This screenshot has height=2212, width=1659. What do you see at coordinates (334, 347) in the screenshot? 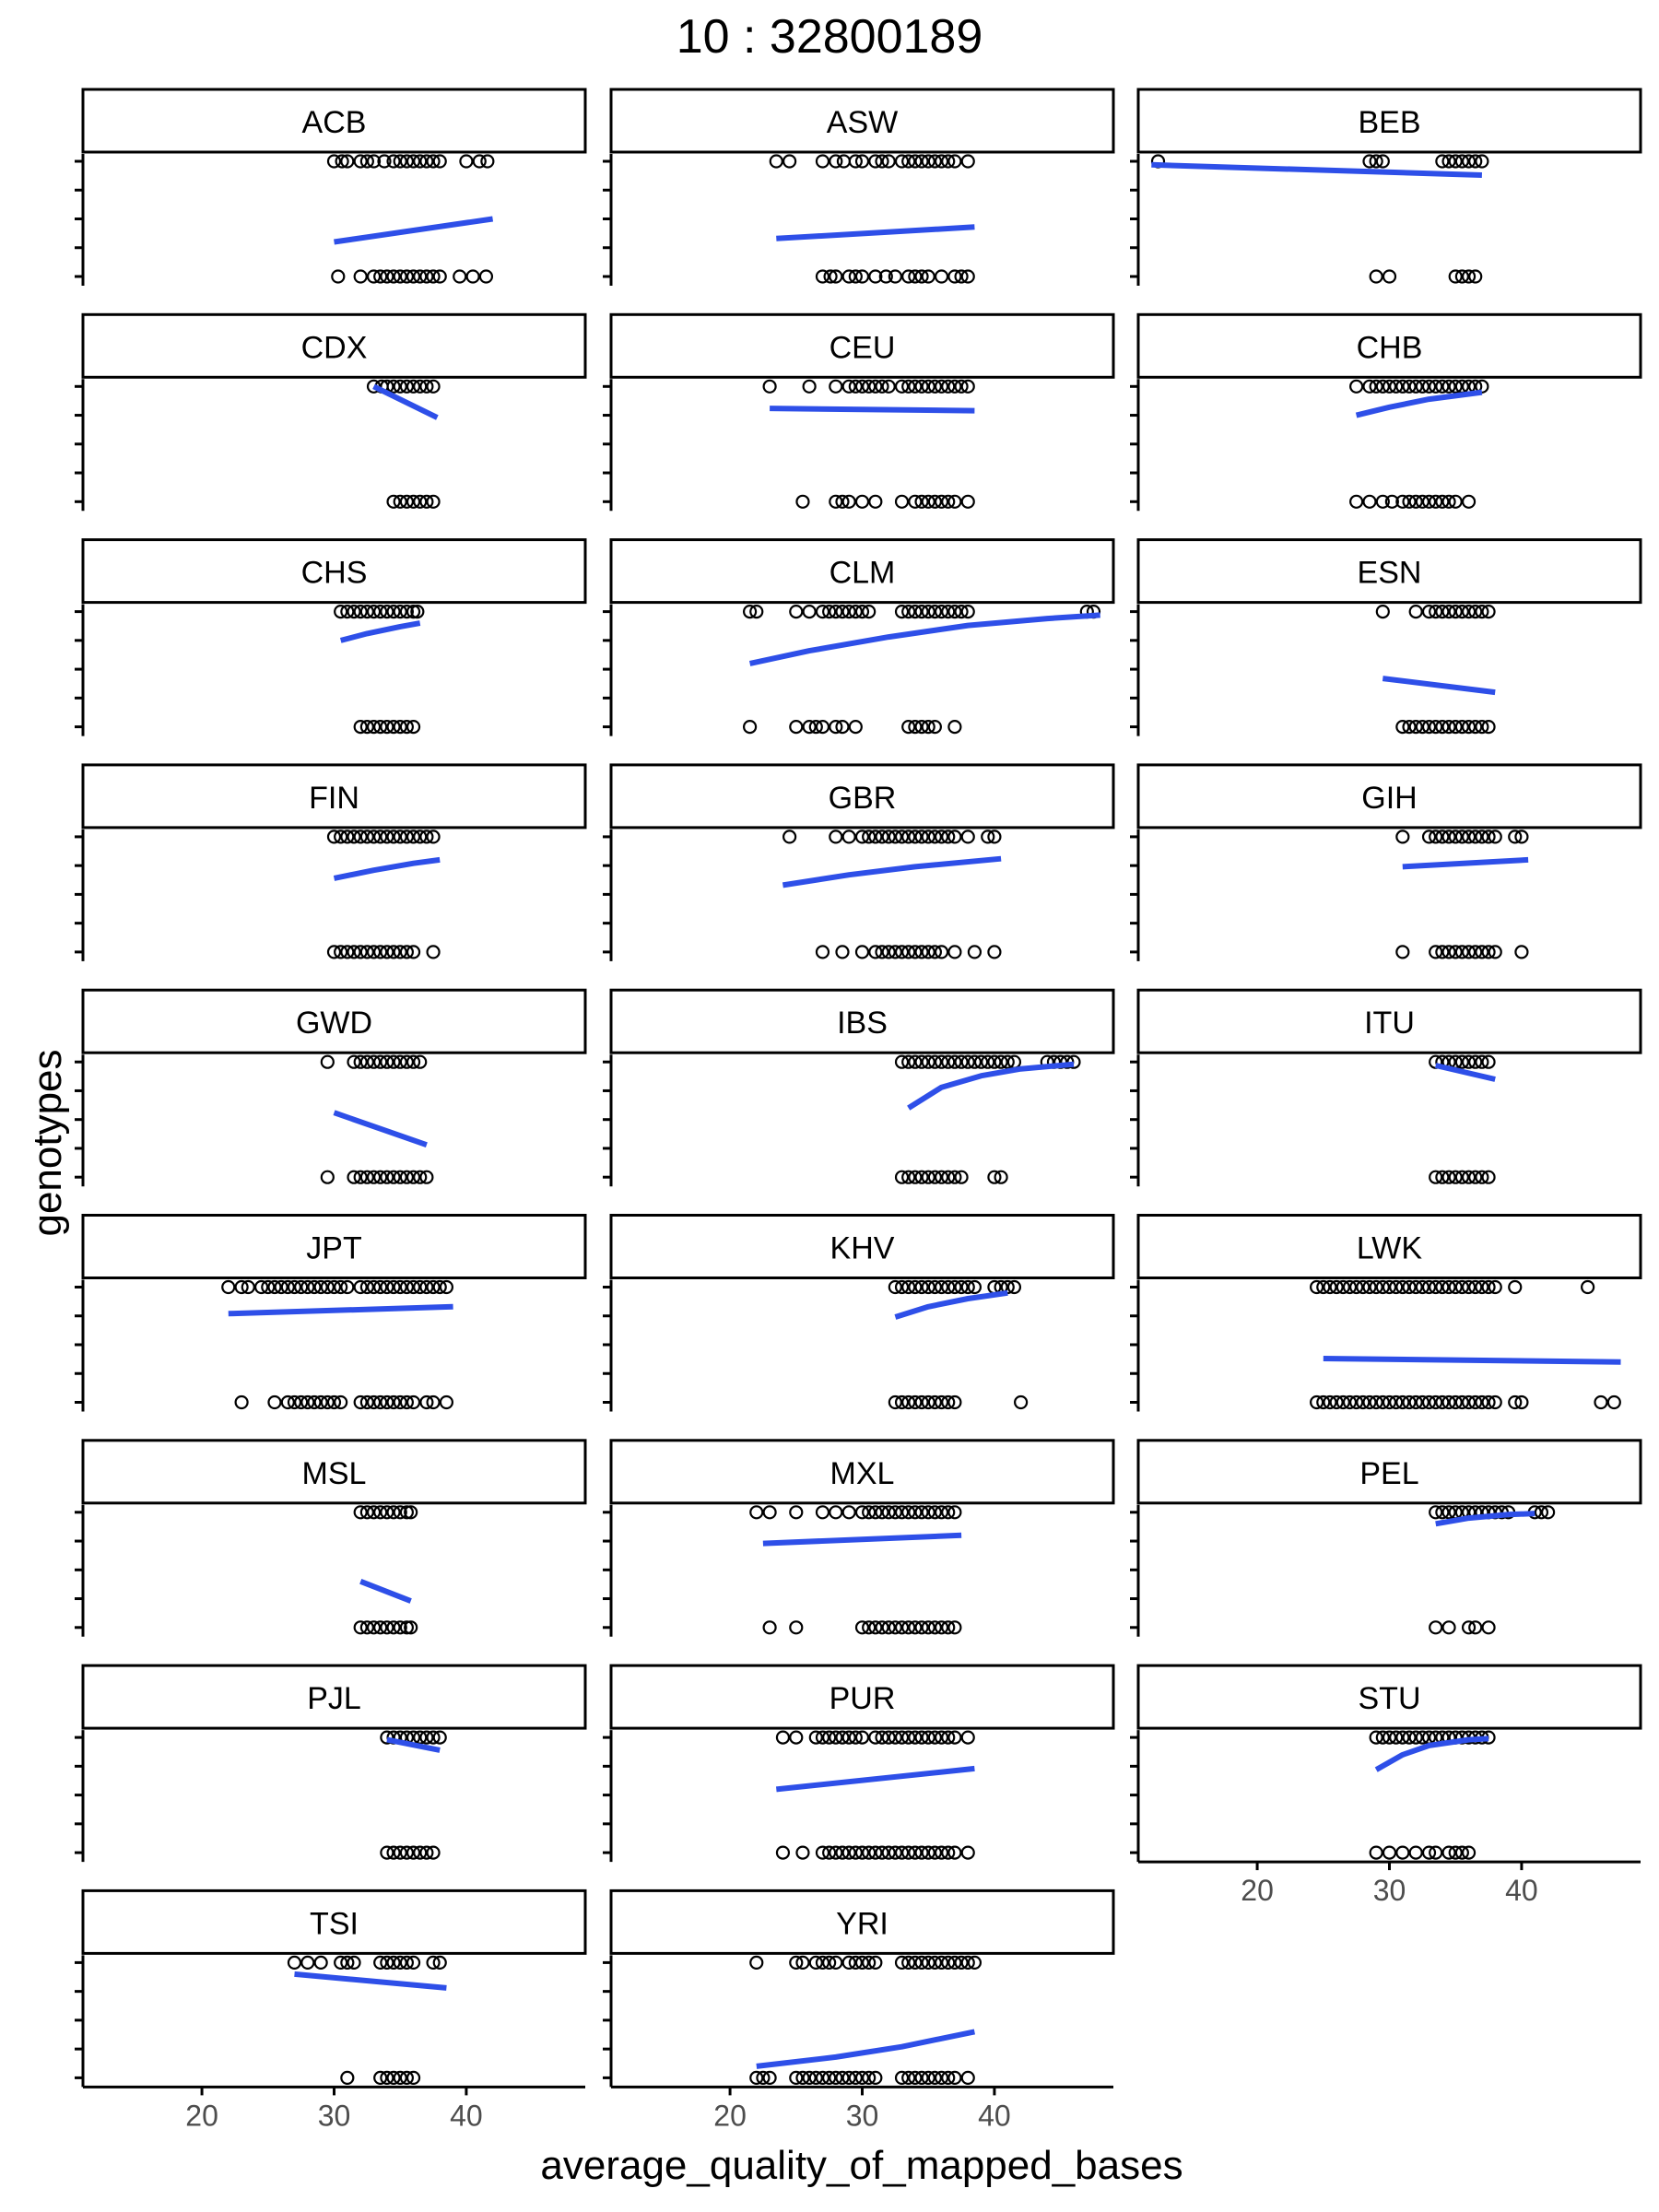
I see `strip-label: CDX` at bounding box center [334, 347].